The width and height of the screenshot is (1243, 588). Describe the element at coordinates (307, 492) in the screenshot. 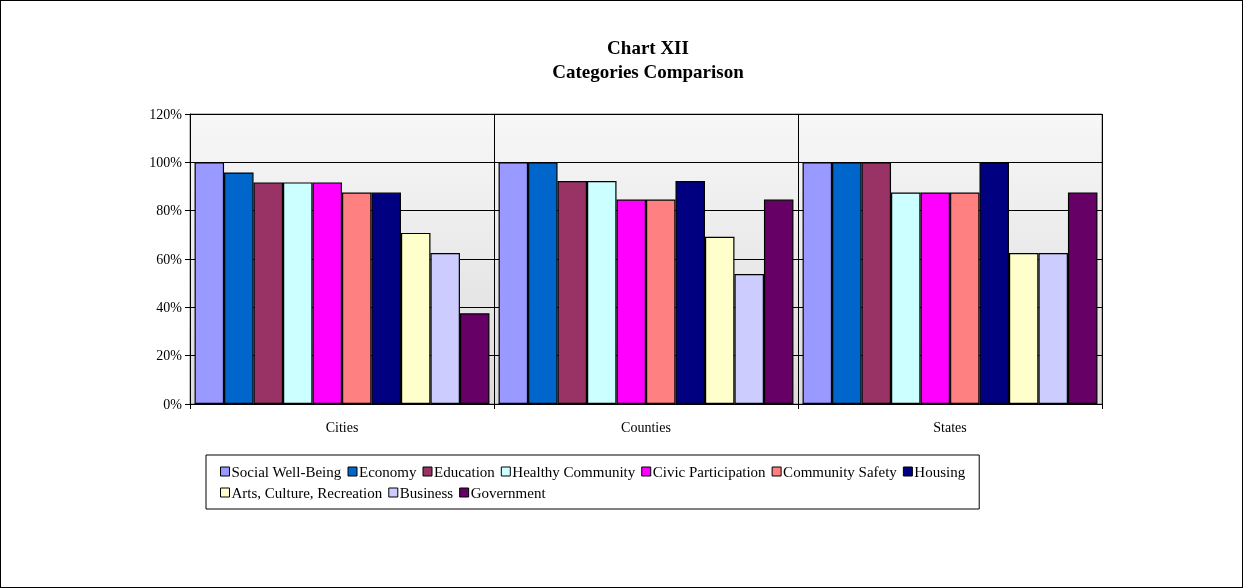

I see `legend-label: Arts, Culture, Recreation` at that location.